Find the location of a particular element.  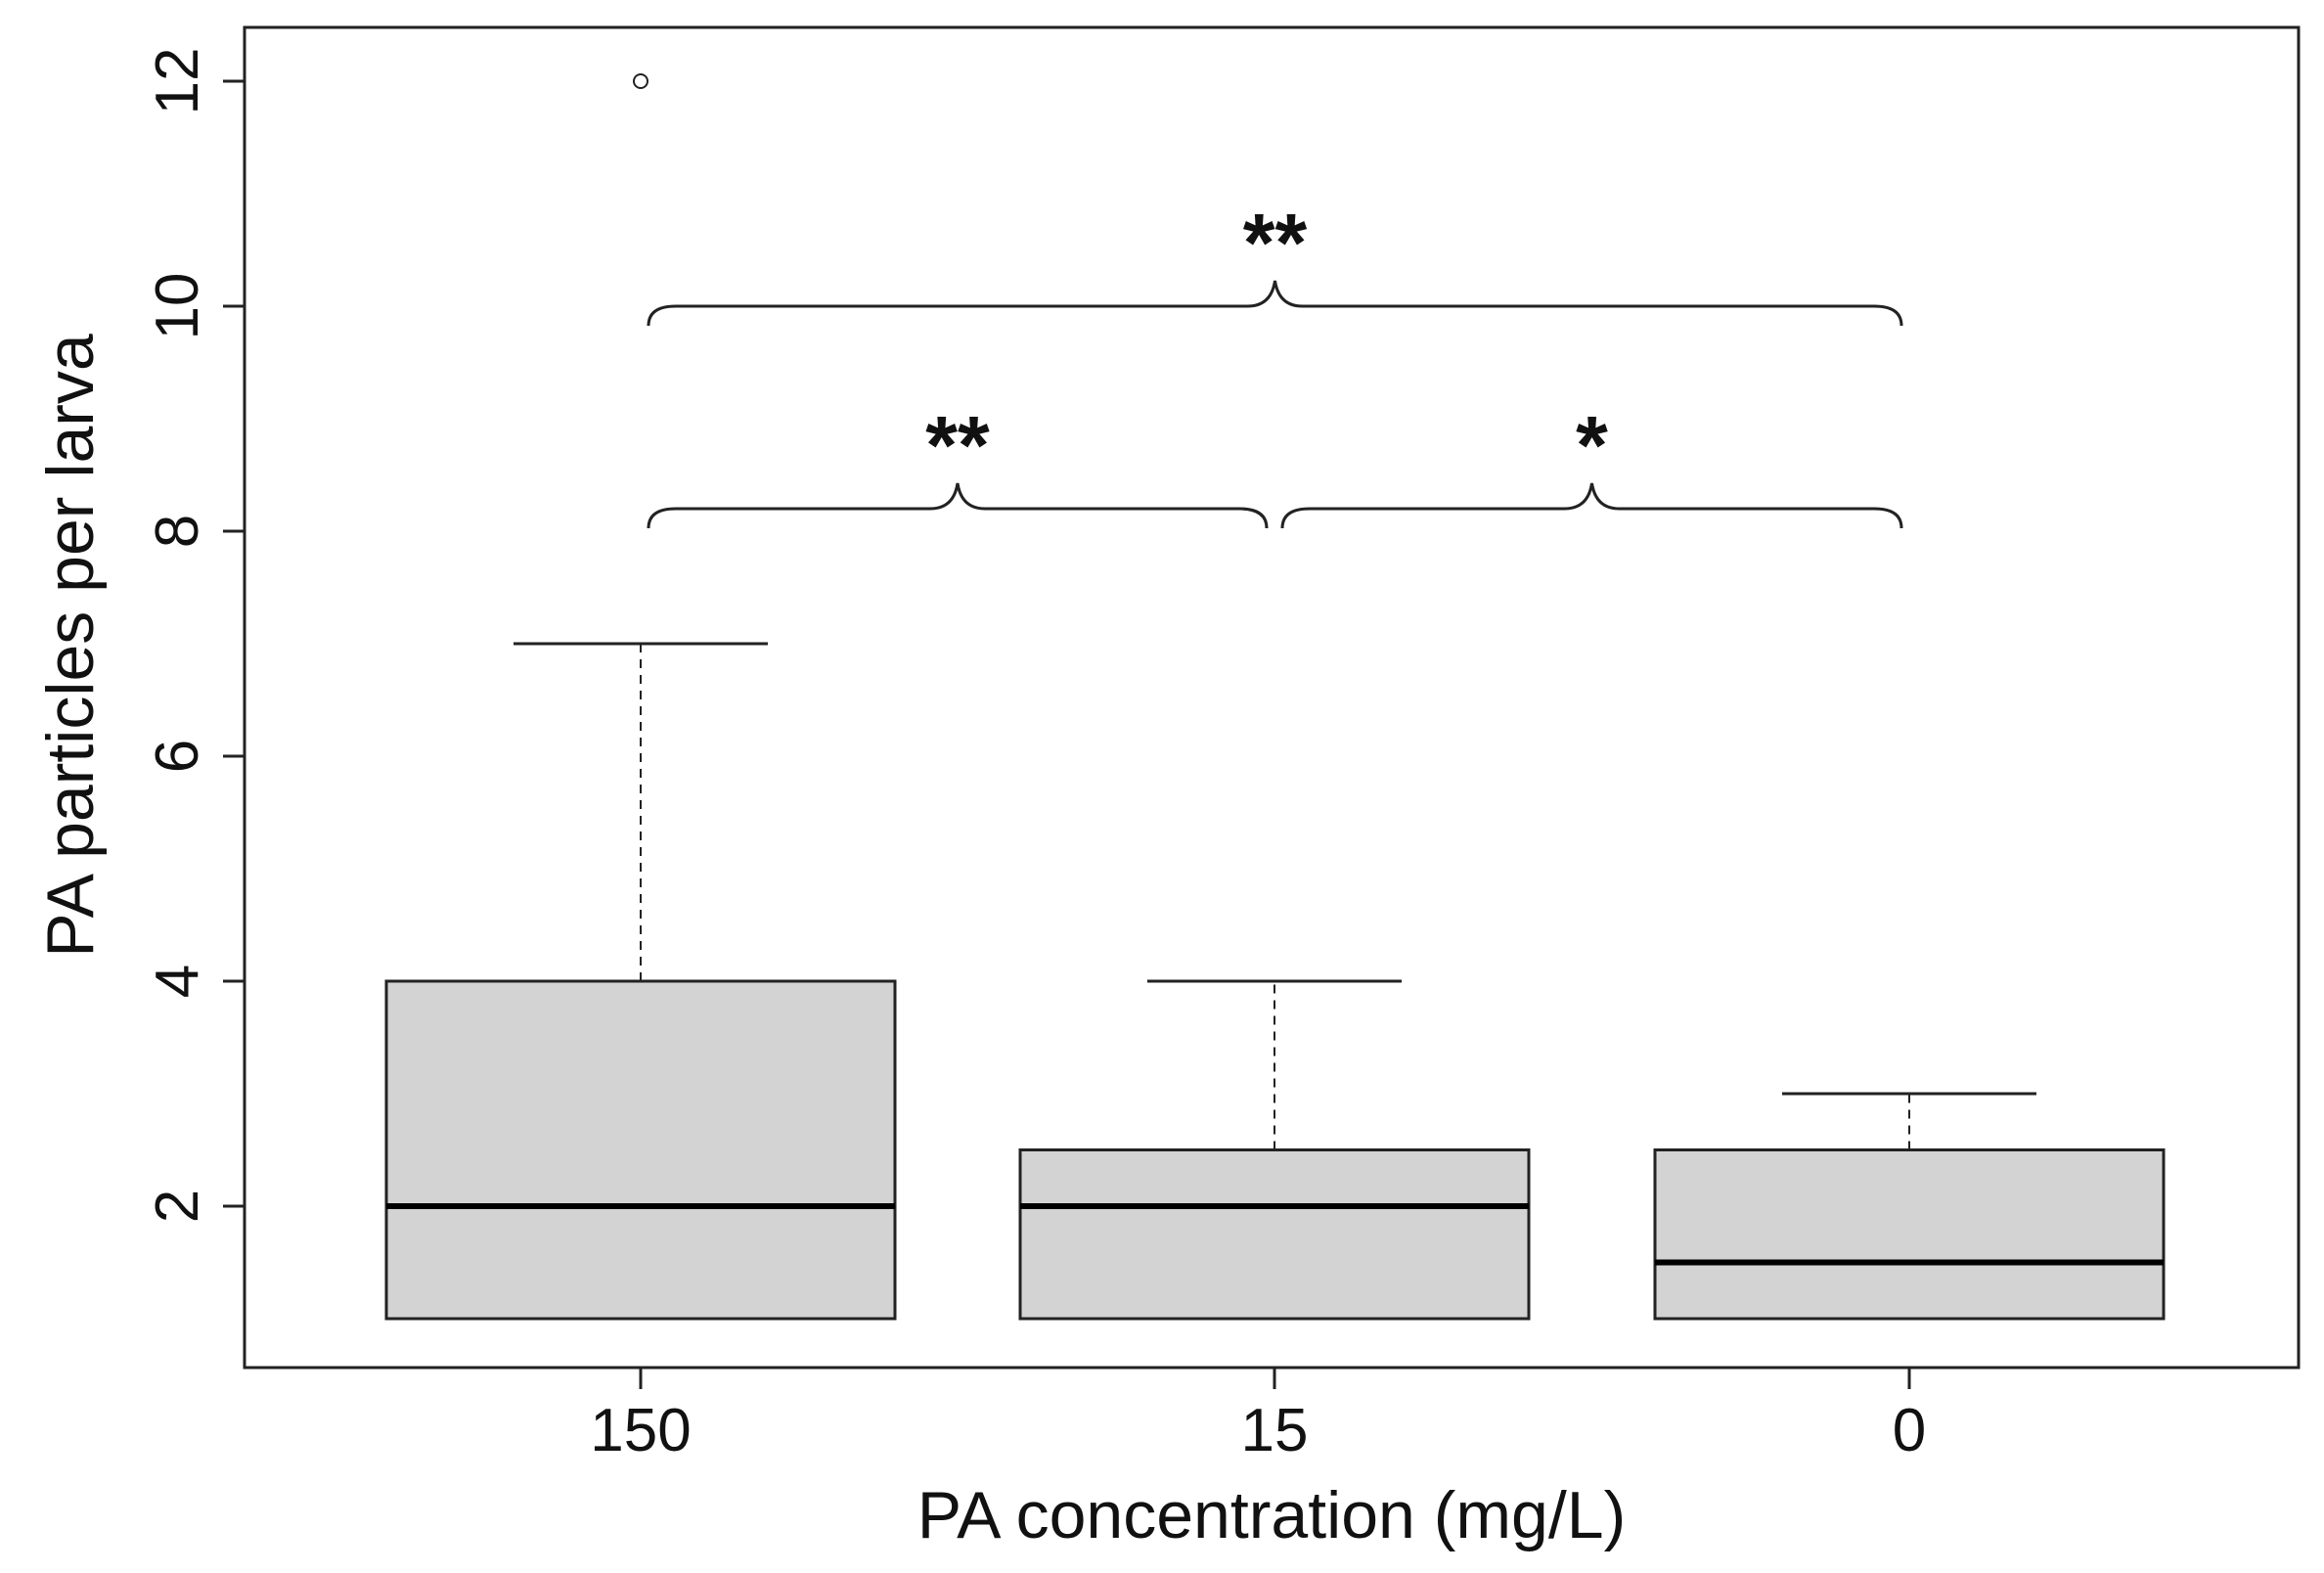

y-axis-title: PA particles per larva is located at coordinates (70, 646).